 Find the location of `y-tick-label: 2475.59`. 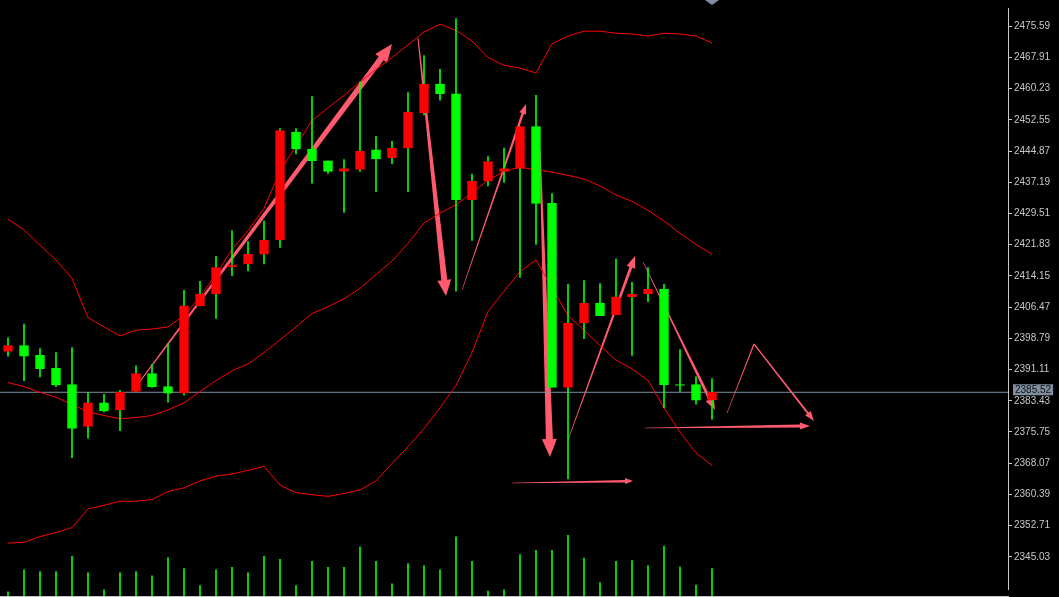

y-tick-label: 2475.59 is located at coordinates (1032, 26).